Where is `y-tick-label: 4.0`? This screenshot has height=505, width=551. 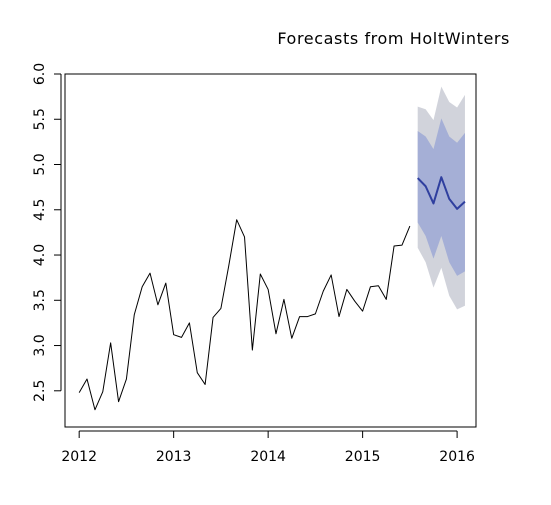
y-tick-label: 4.0 is located at coordinates (40, 255).